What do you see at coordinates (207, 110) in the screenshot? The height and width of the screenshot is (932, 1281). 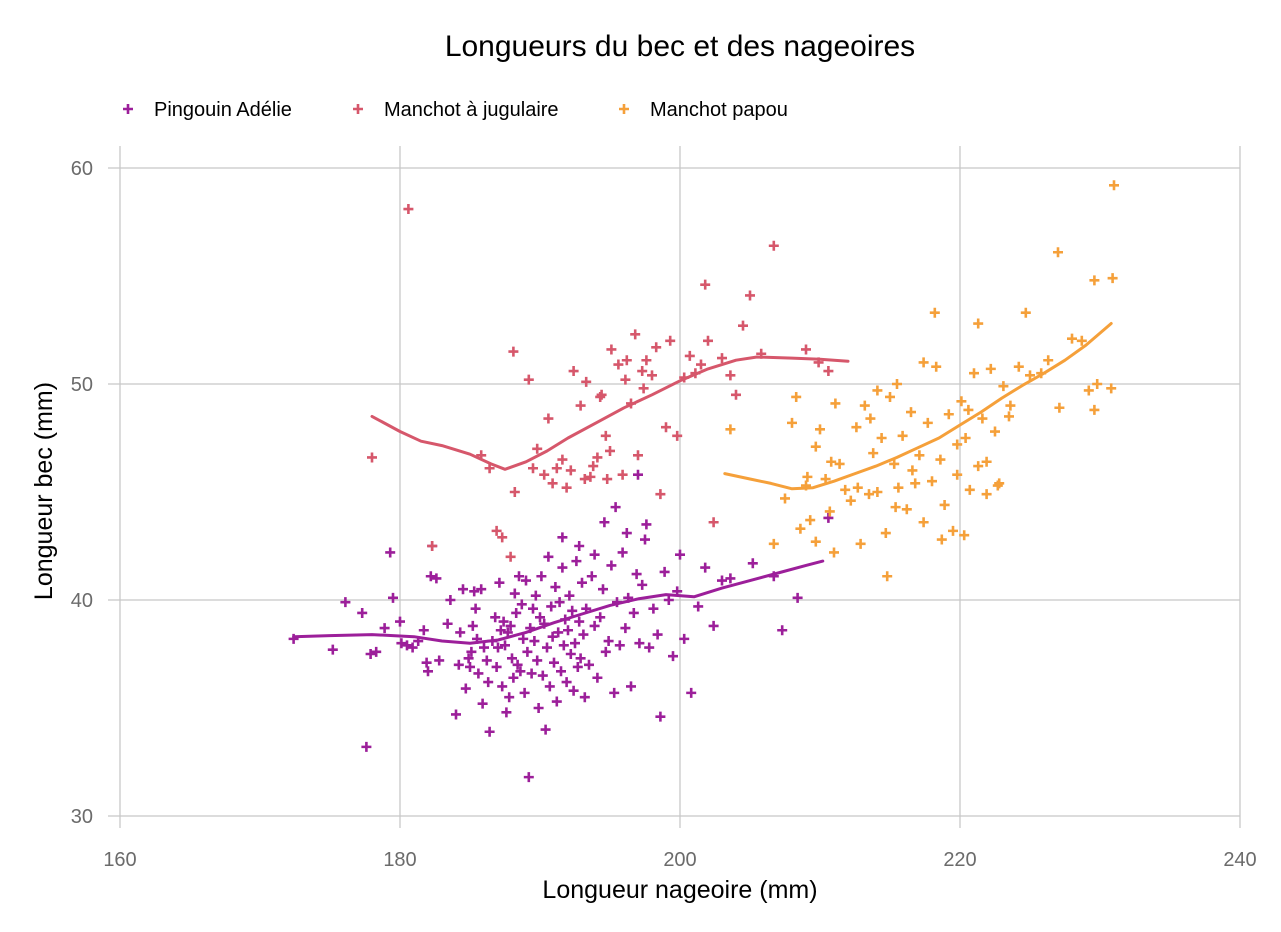 I see `legend-item: Pingouin Adélie` at bounding box center [207, 110].